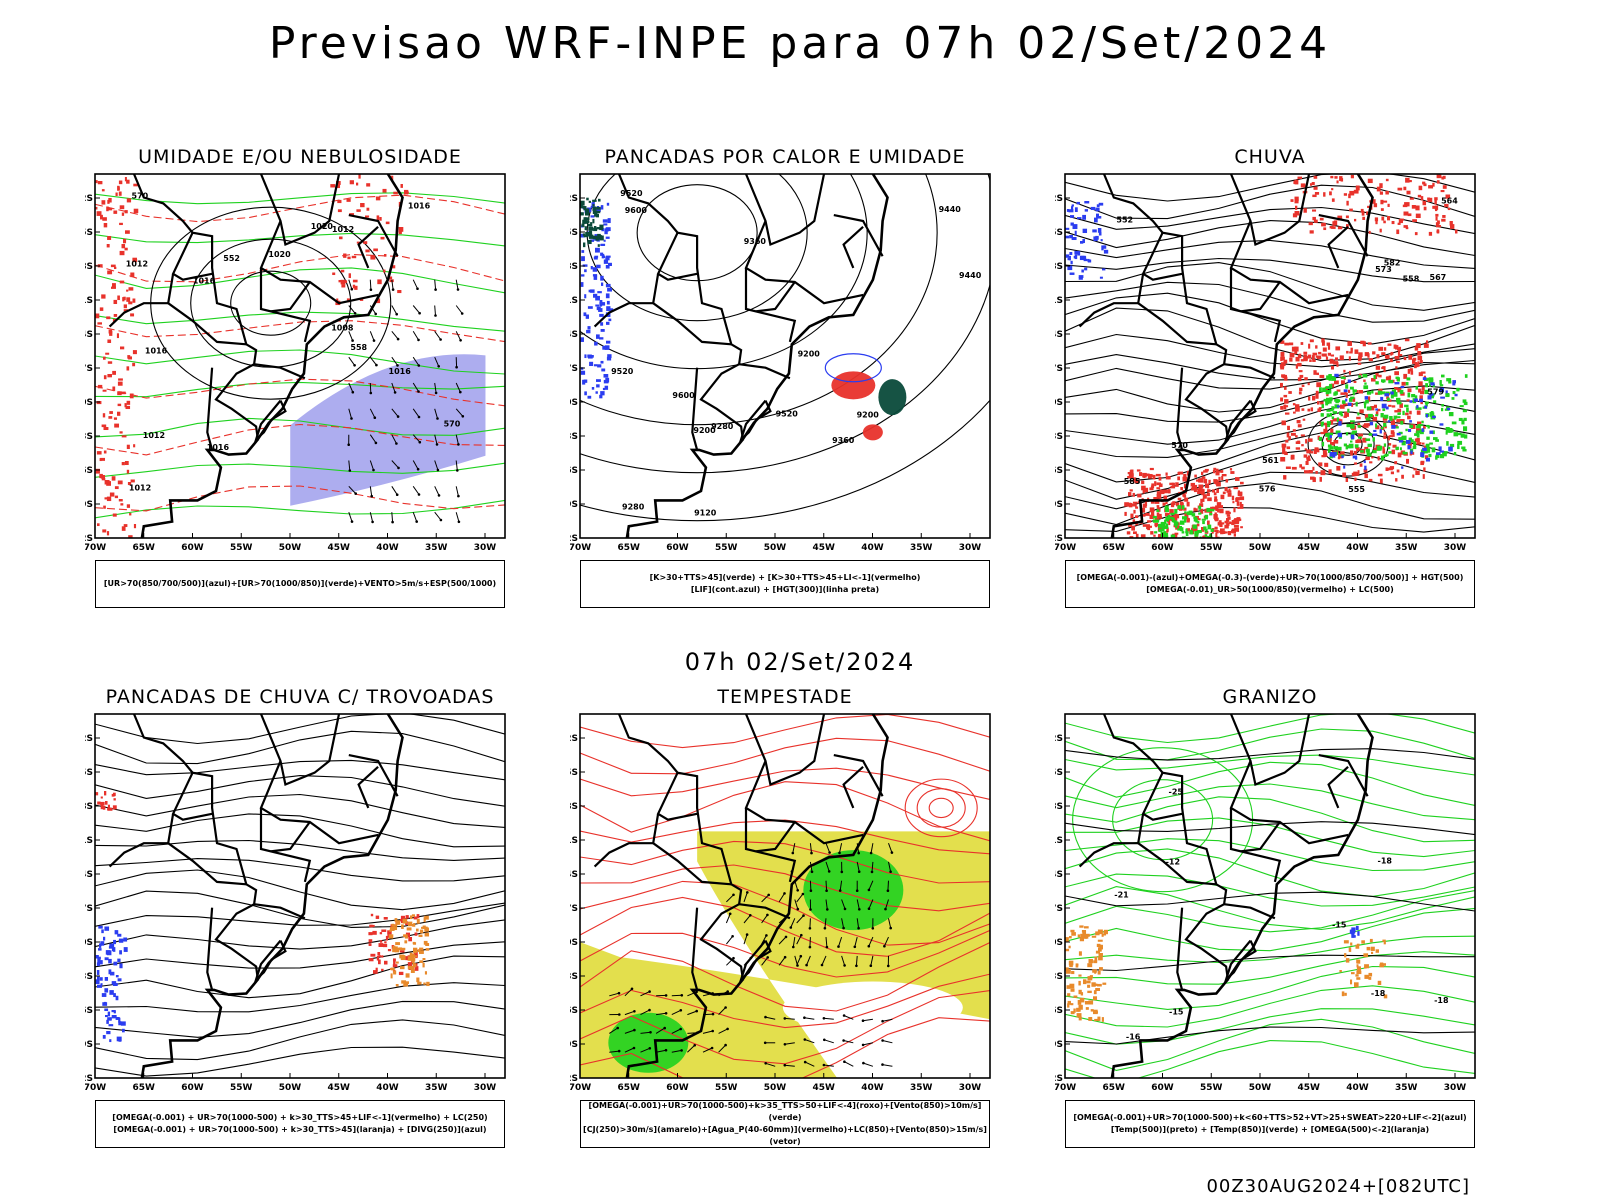  Describe the element at coordinates (270, 421) in the screenshot. I see `lagoon` at that location.